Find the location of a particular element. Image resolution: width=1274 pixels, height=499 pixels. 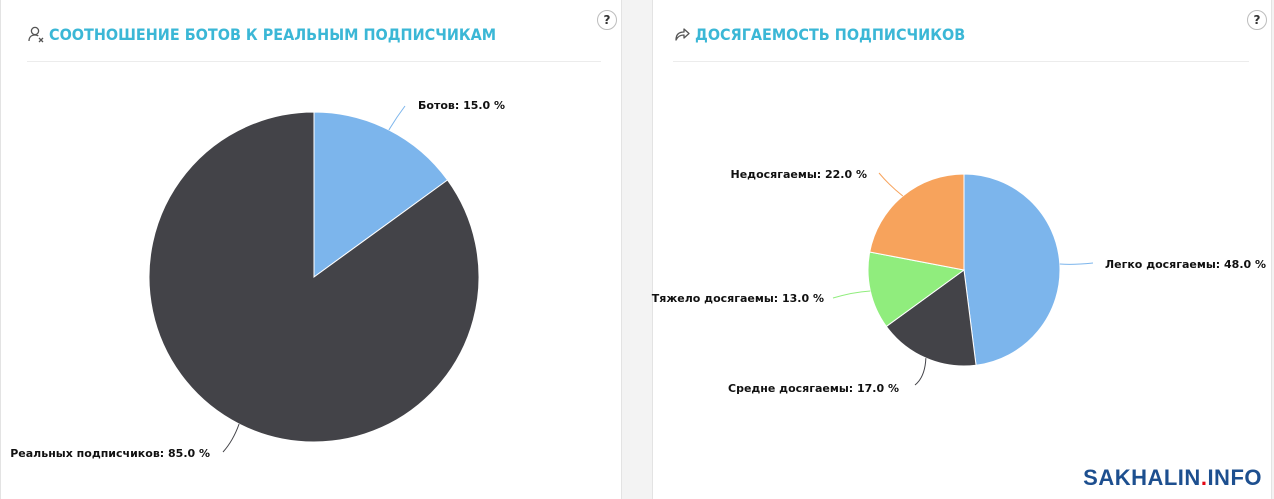

sakhalin-info-logo: SAKHALIN.INFO is located at coordinates (1172, 477).